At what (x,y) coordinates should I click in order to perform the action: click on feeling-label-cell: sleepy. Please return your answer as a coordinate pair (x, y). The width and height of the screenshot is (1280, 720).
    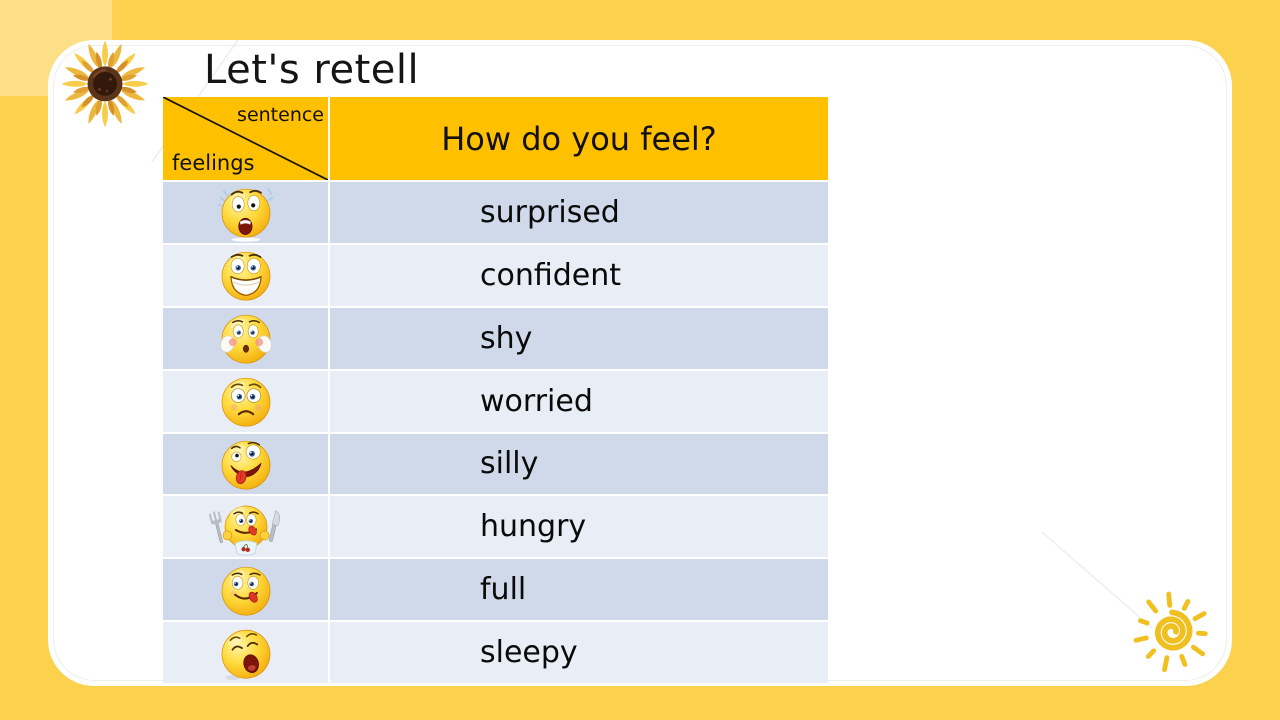
    Looking at the image, I should click on (579, 652).